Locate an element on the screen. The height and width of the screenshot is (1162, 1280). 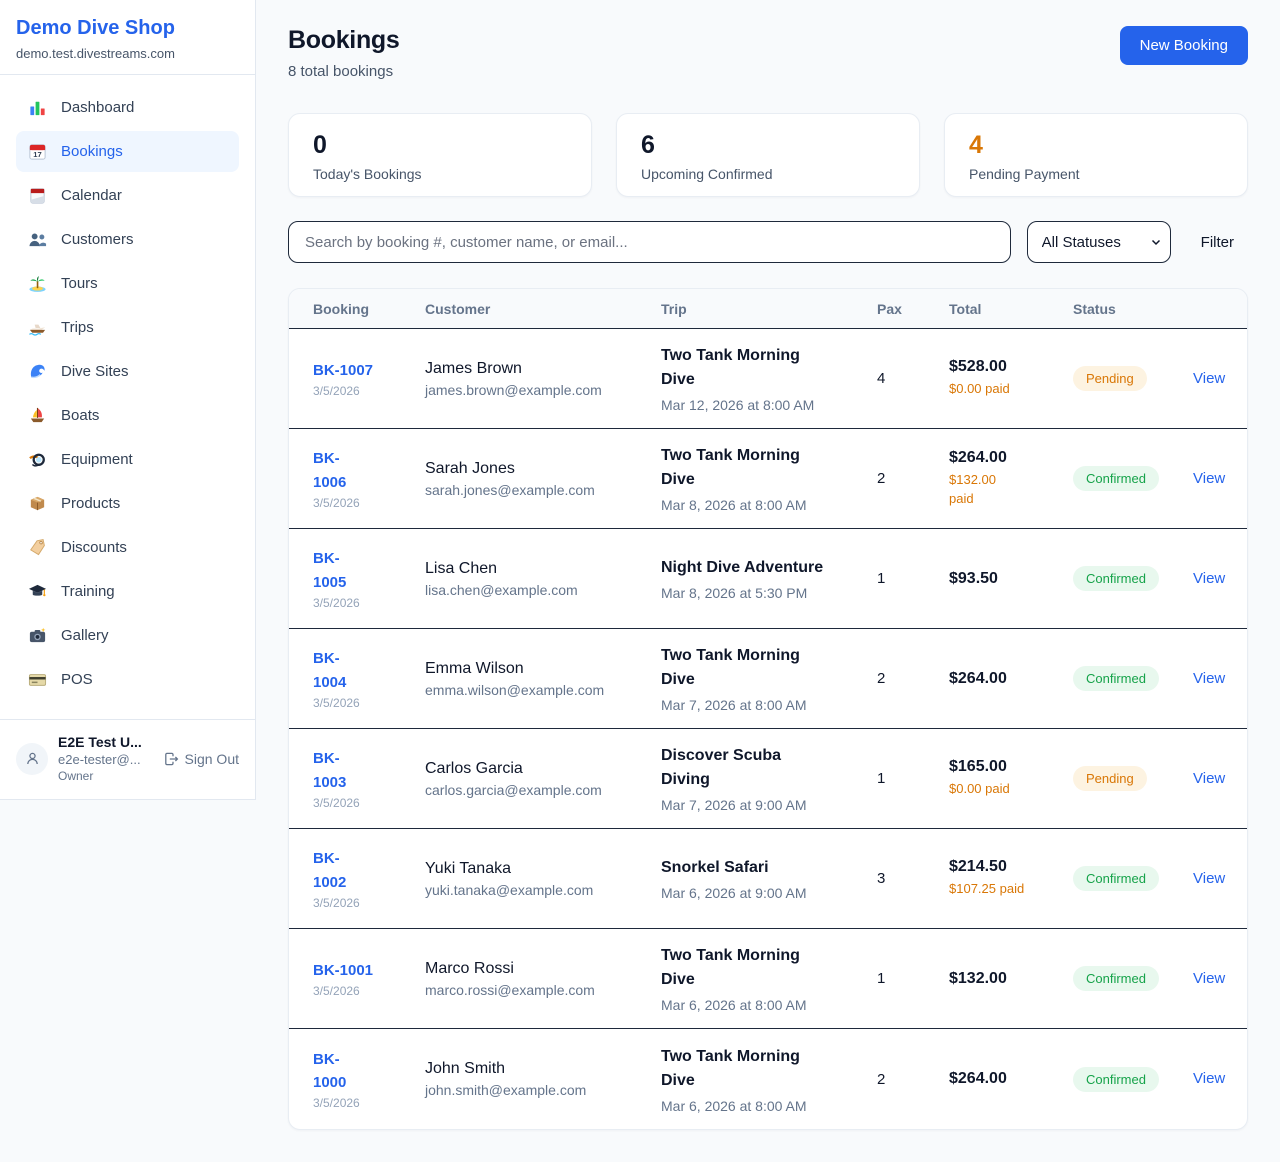
booking-cell: BK- 1002 3/5/2026 is located at coordinates (369, 878).